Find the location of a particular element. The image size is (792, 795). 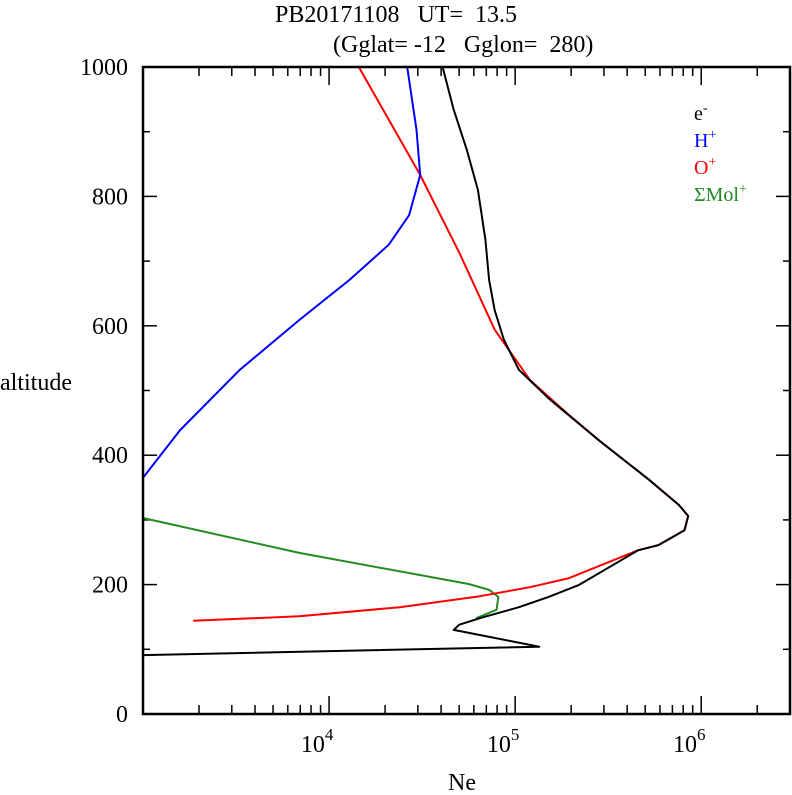

y-tick-label: 600 is located at coordinates (110, 327).